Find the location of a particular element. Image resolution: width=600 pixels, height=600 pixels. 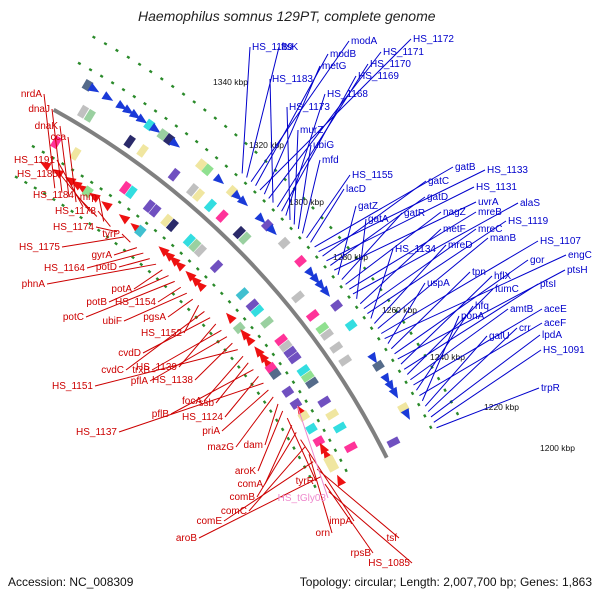

forward-gene-label: gatZ is located at coordinates (368, 206).